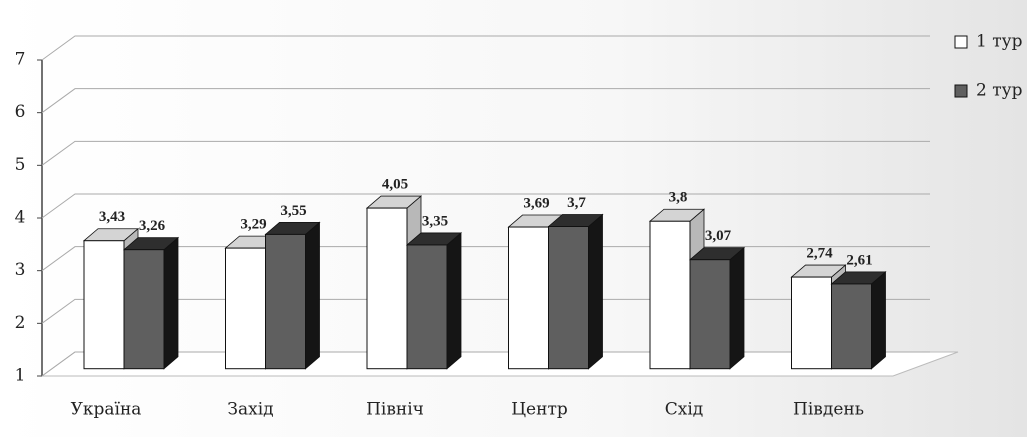 The height and width of the screenshot is (437, 1027). Describe the element at coordinates (395, 185) in the screenshot. I see `value-label: 4,05` at that location.